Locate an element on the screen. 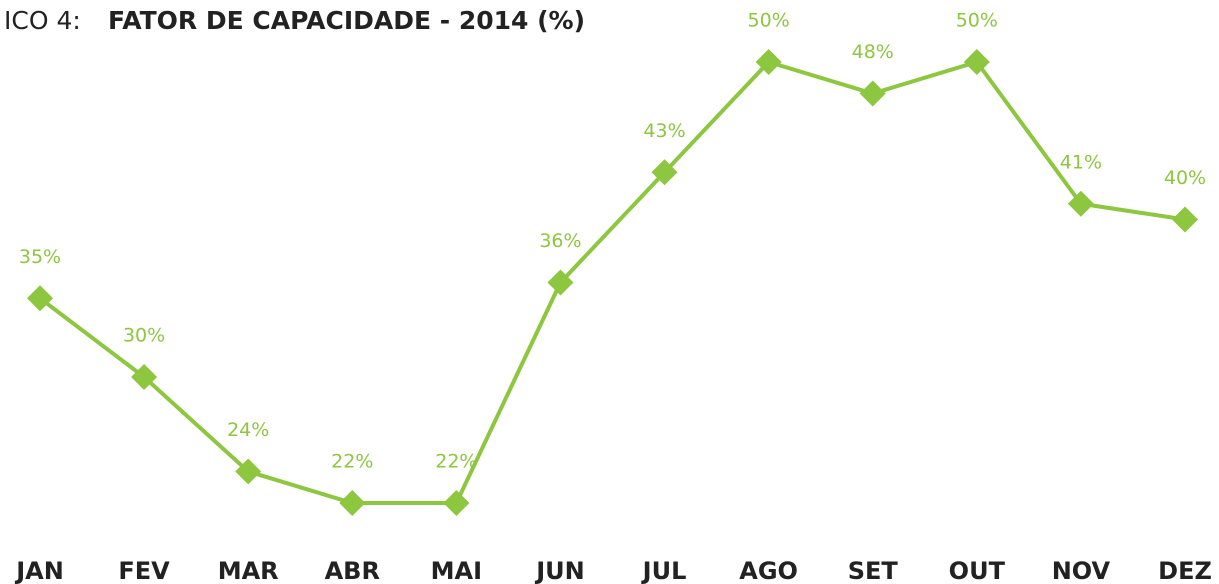  data-label: 40% is located at coordinates (1185, 178).